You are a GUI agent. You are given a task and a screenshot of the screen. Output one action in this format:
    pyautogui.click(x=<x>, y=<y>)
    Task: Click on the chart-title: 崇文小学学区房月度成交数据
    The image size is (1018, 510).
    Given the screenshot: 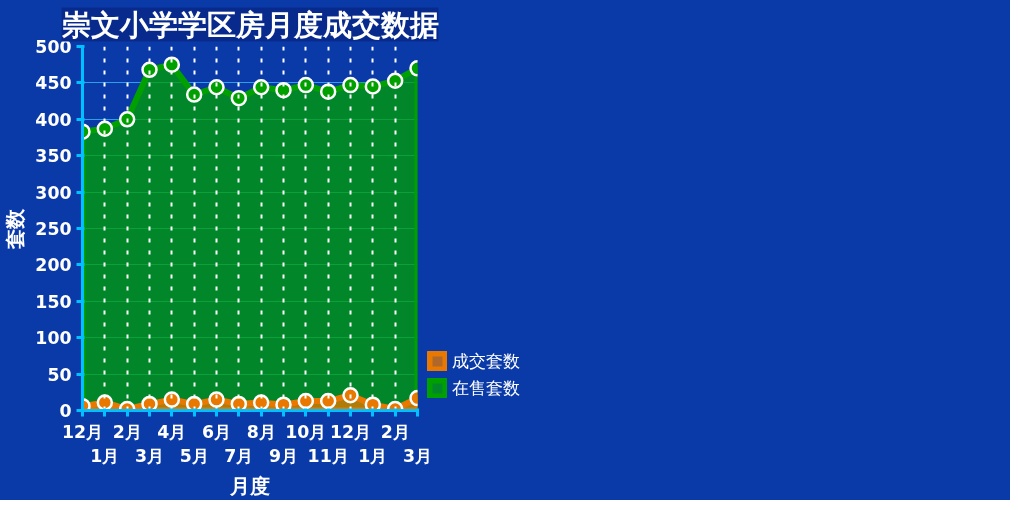 What is the action you would take?
    pyautogui.click(x=249, y=24)
    